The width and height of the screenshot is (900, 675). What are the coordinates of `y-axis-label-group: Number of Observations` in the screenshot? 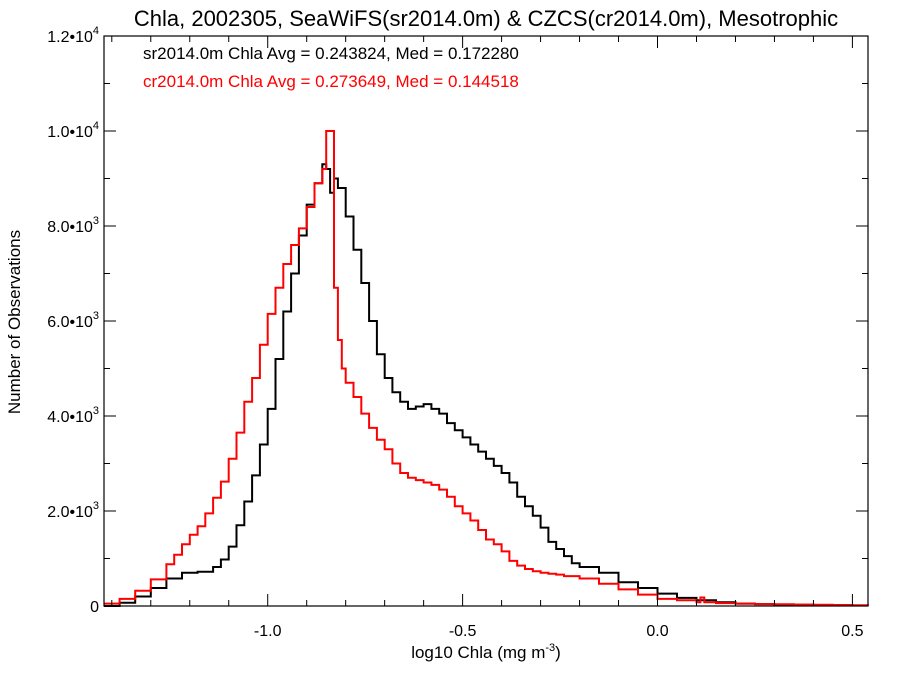 It's located at (14, 322).